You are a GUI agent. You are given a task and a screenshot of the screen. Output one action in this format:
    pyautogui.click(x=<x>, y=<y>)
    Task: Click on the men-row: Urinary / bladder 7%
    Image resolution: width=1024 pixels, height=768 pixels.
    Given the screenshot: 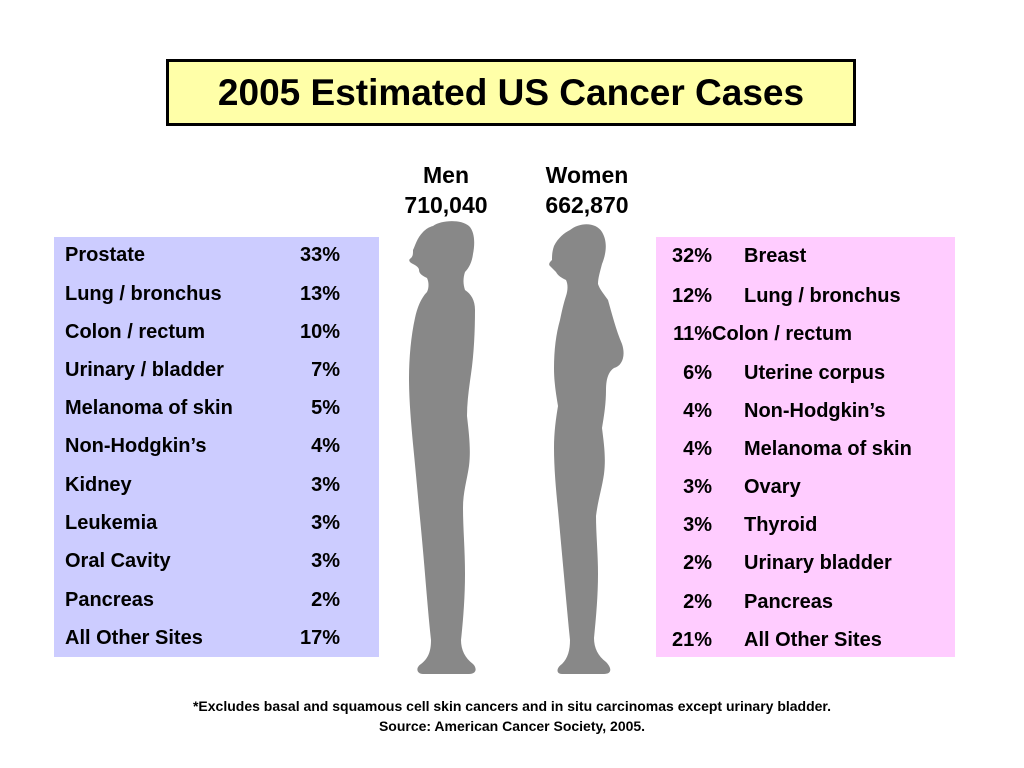 What is the action you would take?
    pyautogui.click(x=216, y=370)
    